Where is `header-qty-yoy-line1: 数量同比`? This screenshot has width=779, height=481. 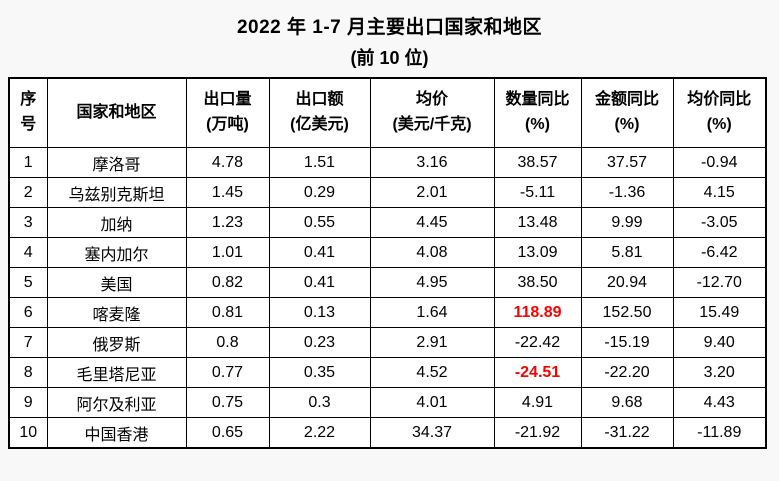 header-qty-yoy-line1: 数量同比 is located at coordinates (537, 100).